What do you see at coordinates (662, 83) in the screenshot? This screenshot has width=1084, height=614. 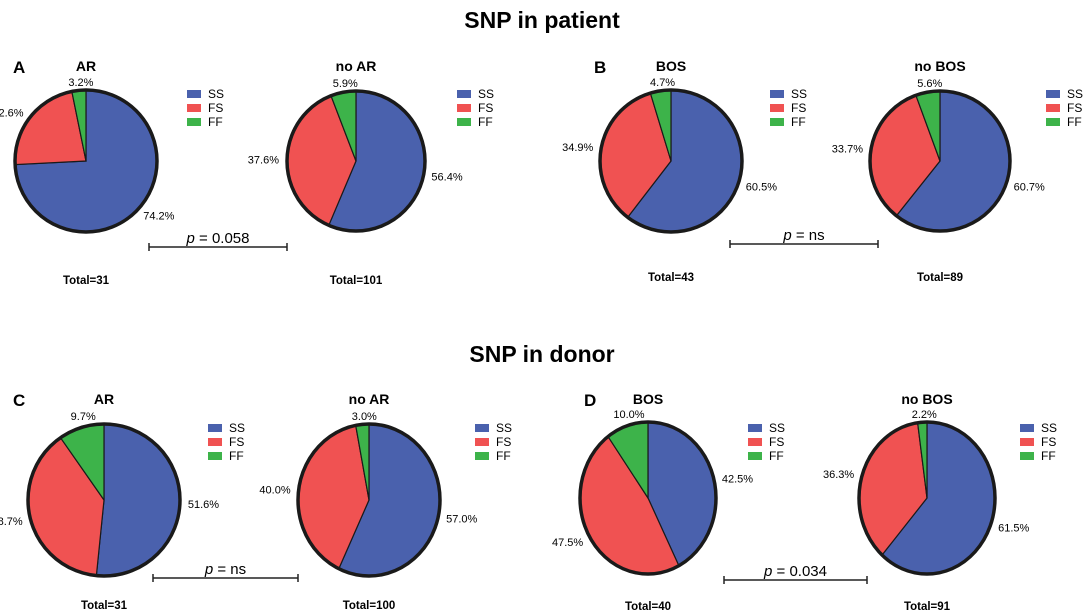 I see `data-label: 4.7%` at bounding box center [662, 83].